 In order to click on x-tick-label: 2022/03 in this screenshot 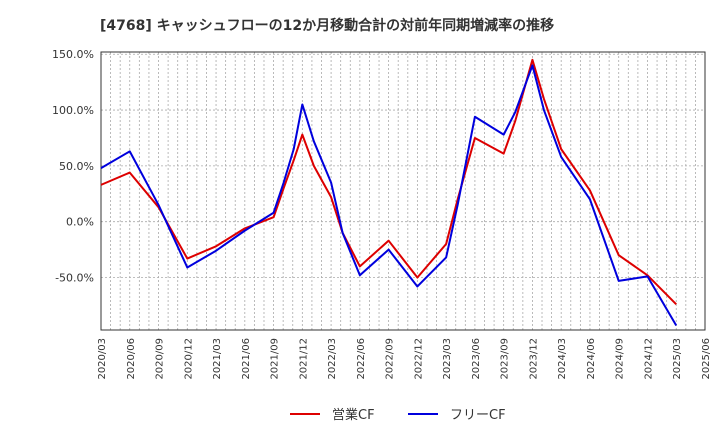, I will do `click(332, 359)`.